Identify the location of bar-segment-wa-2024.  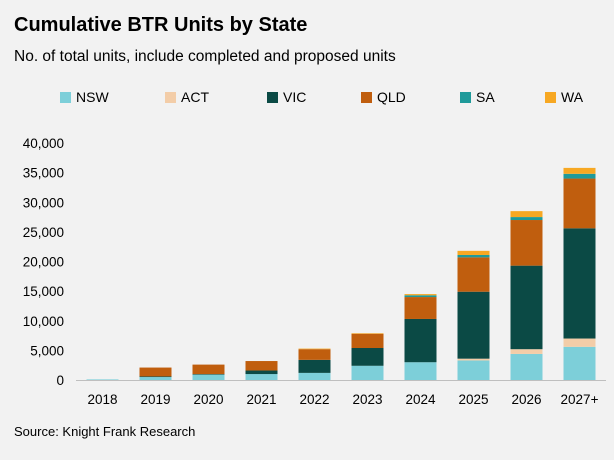
(420, 295).